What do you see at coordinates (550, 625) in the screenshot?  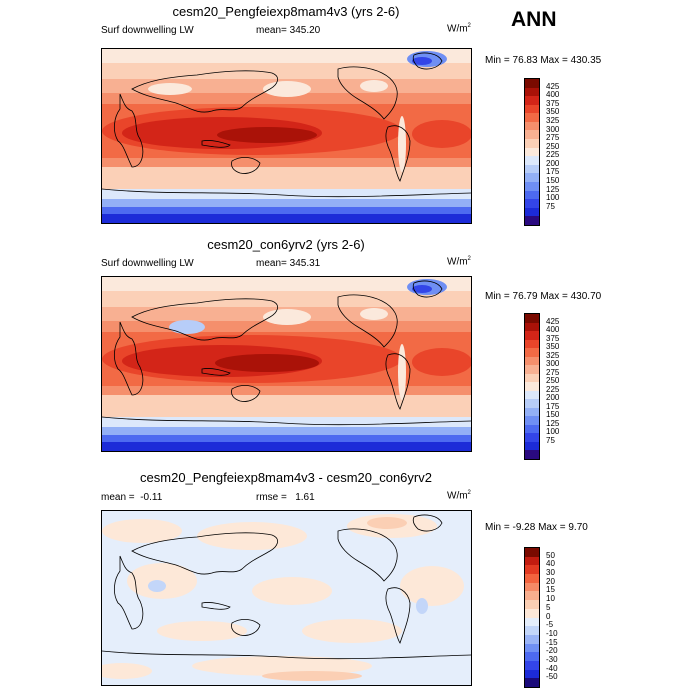 I see `colorbar-tick-label: -5` at bounding box center [550, 625].